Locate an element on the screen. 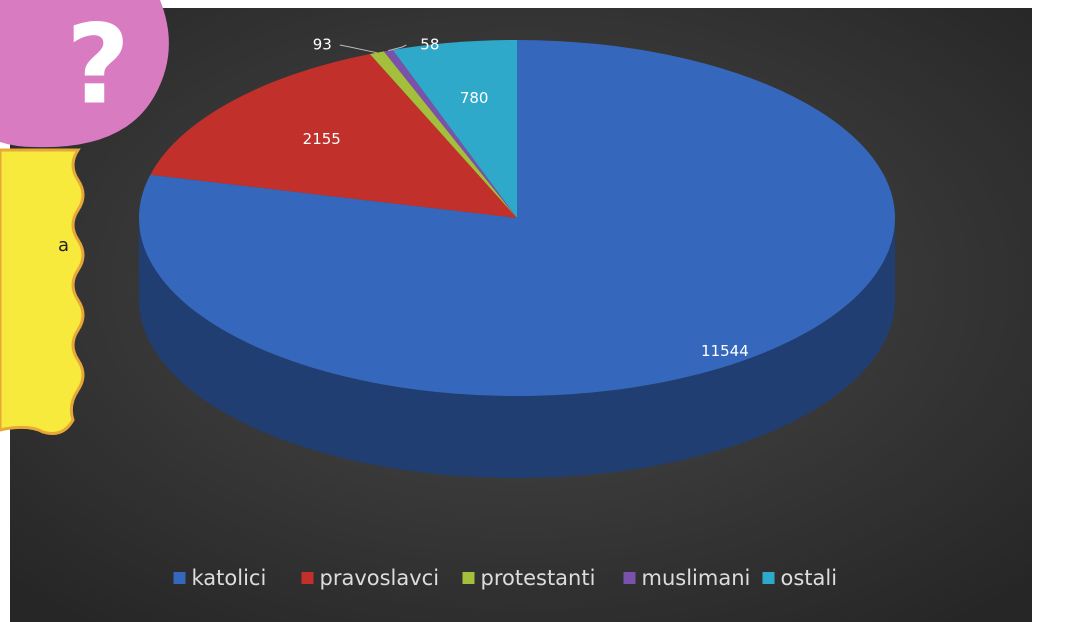 The width and height of the screenshot is (1065, 622). data-label: 780 is located at coordinates (474, 98).